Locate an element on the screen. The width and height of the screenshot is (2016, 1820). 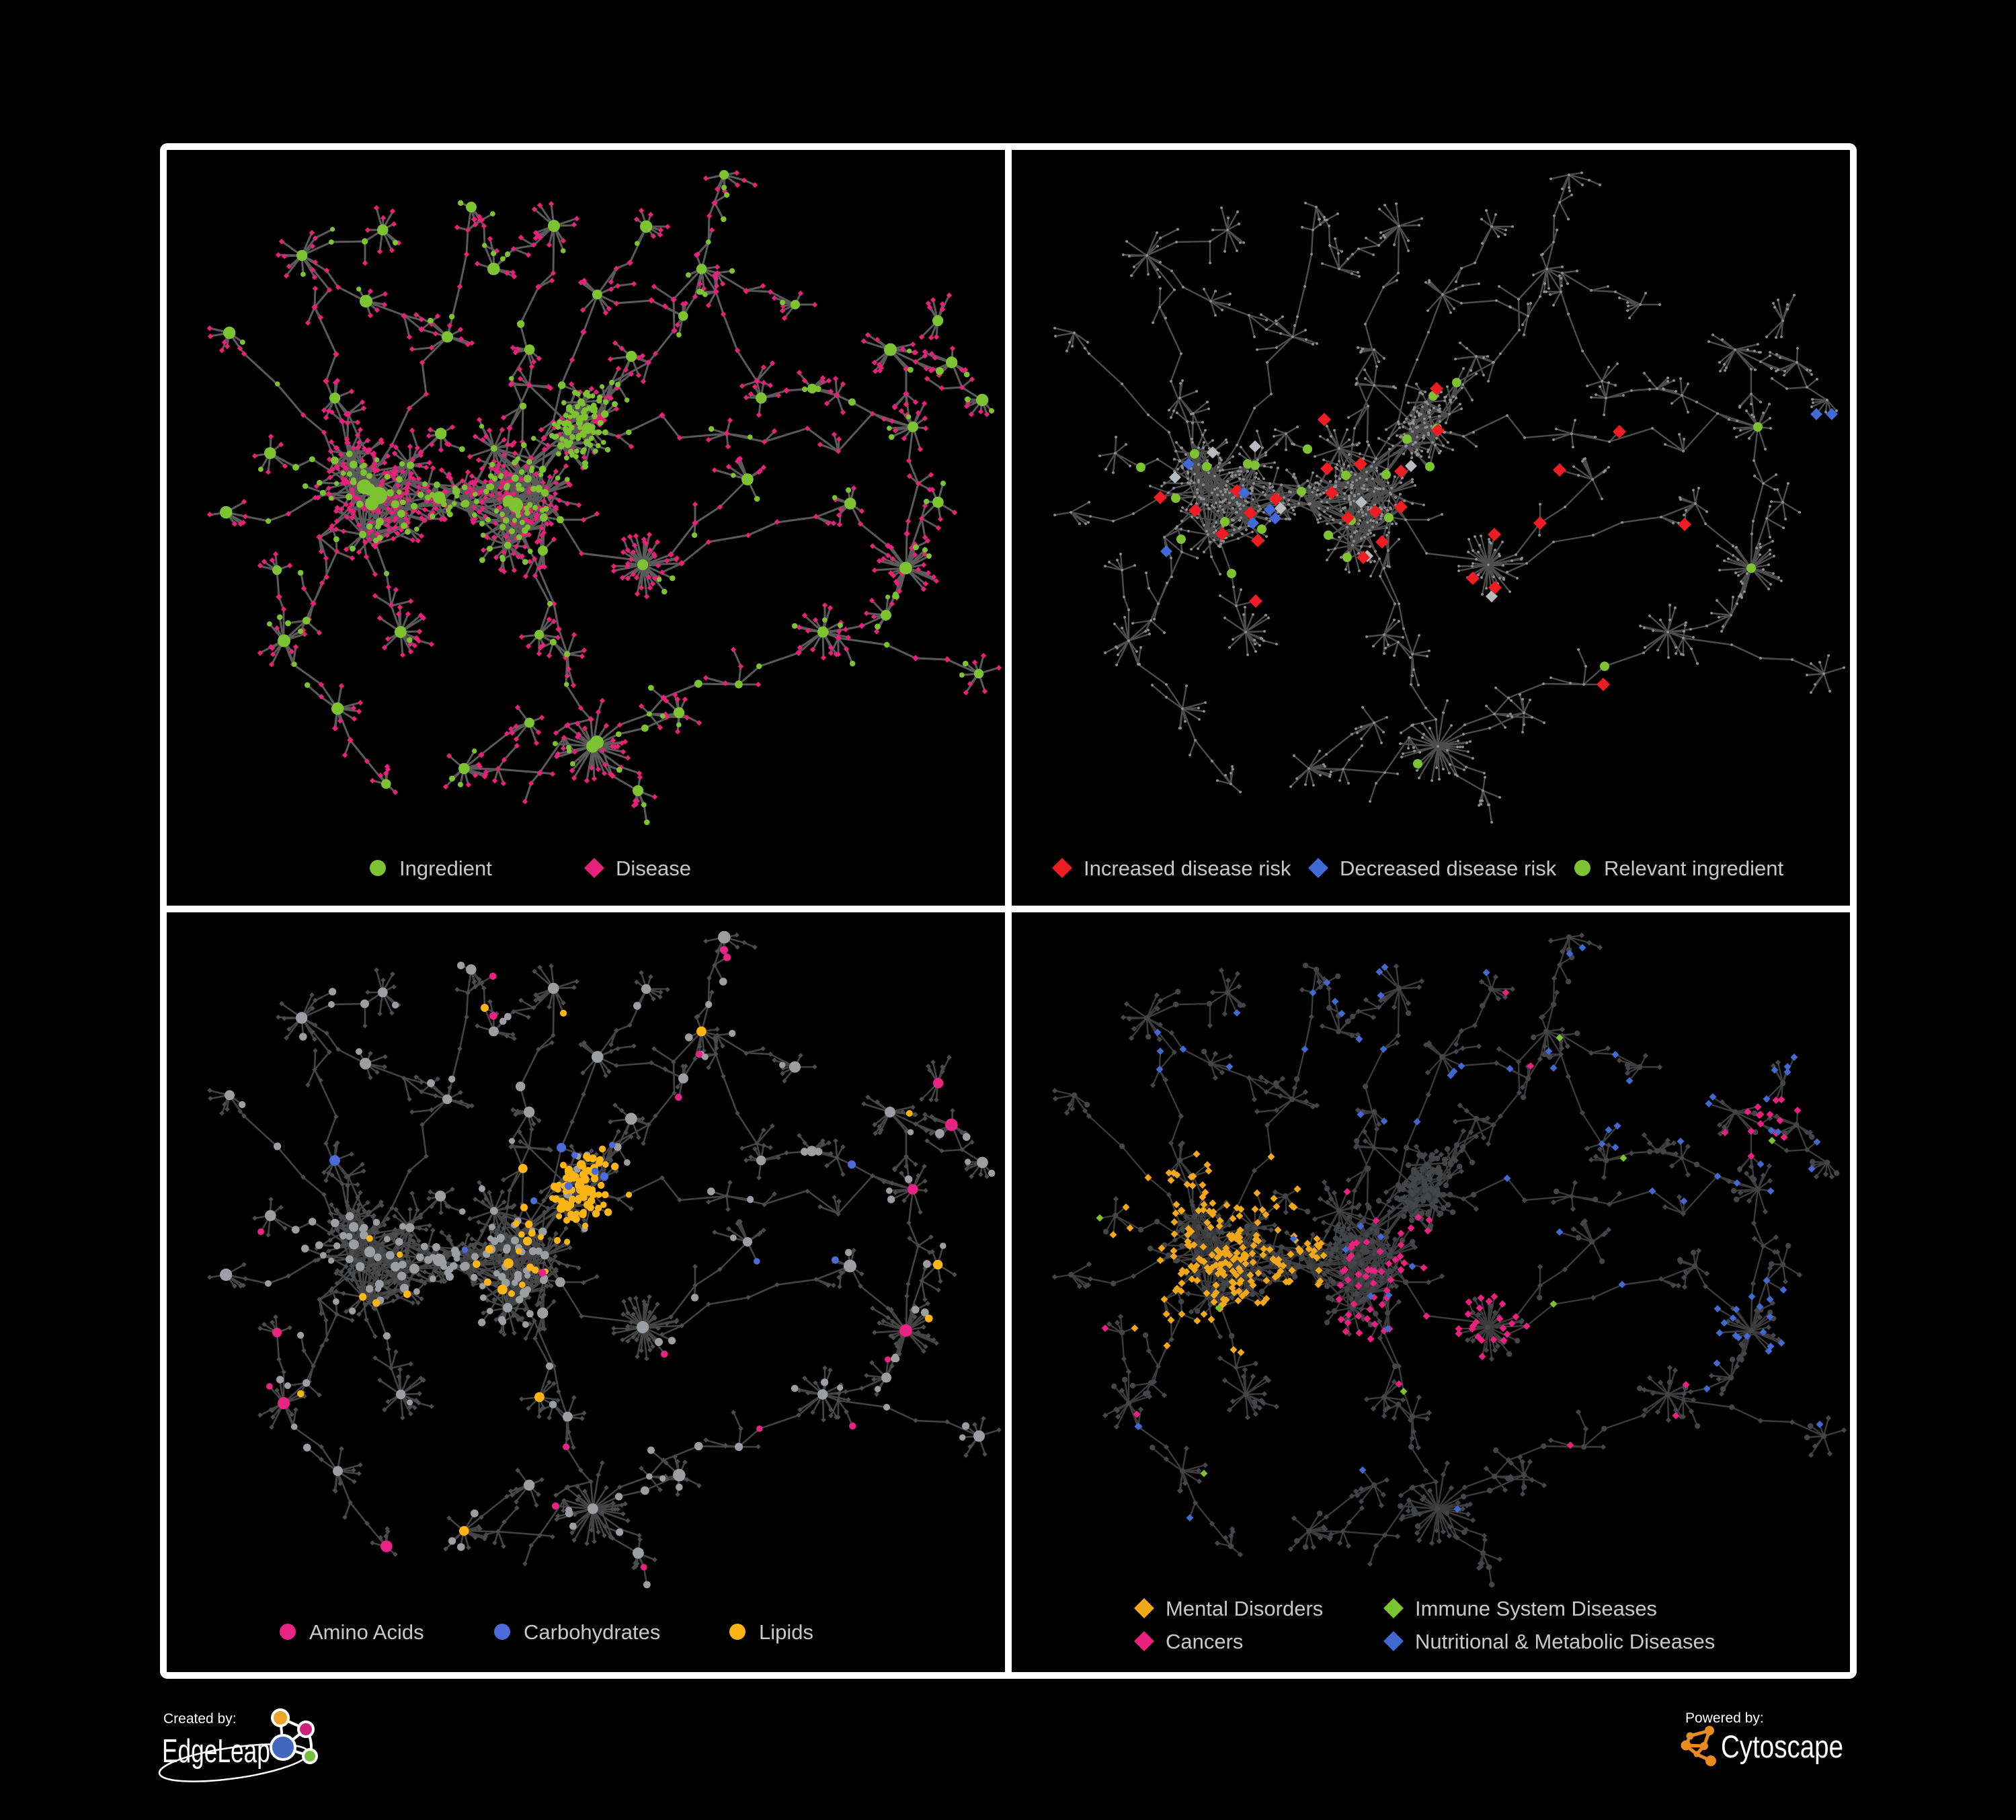
svg-text: Powered by: is located at coordinates (1724, 1718).